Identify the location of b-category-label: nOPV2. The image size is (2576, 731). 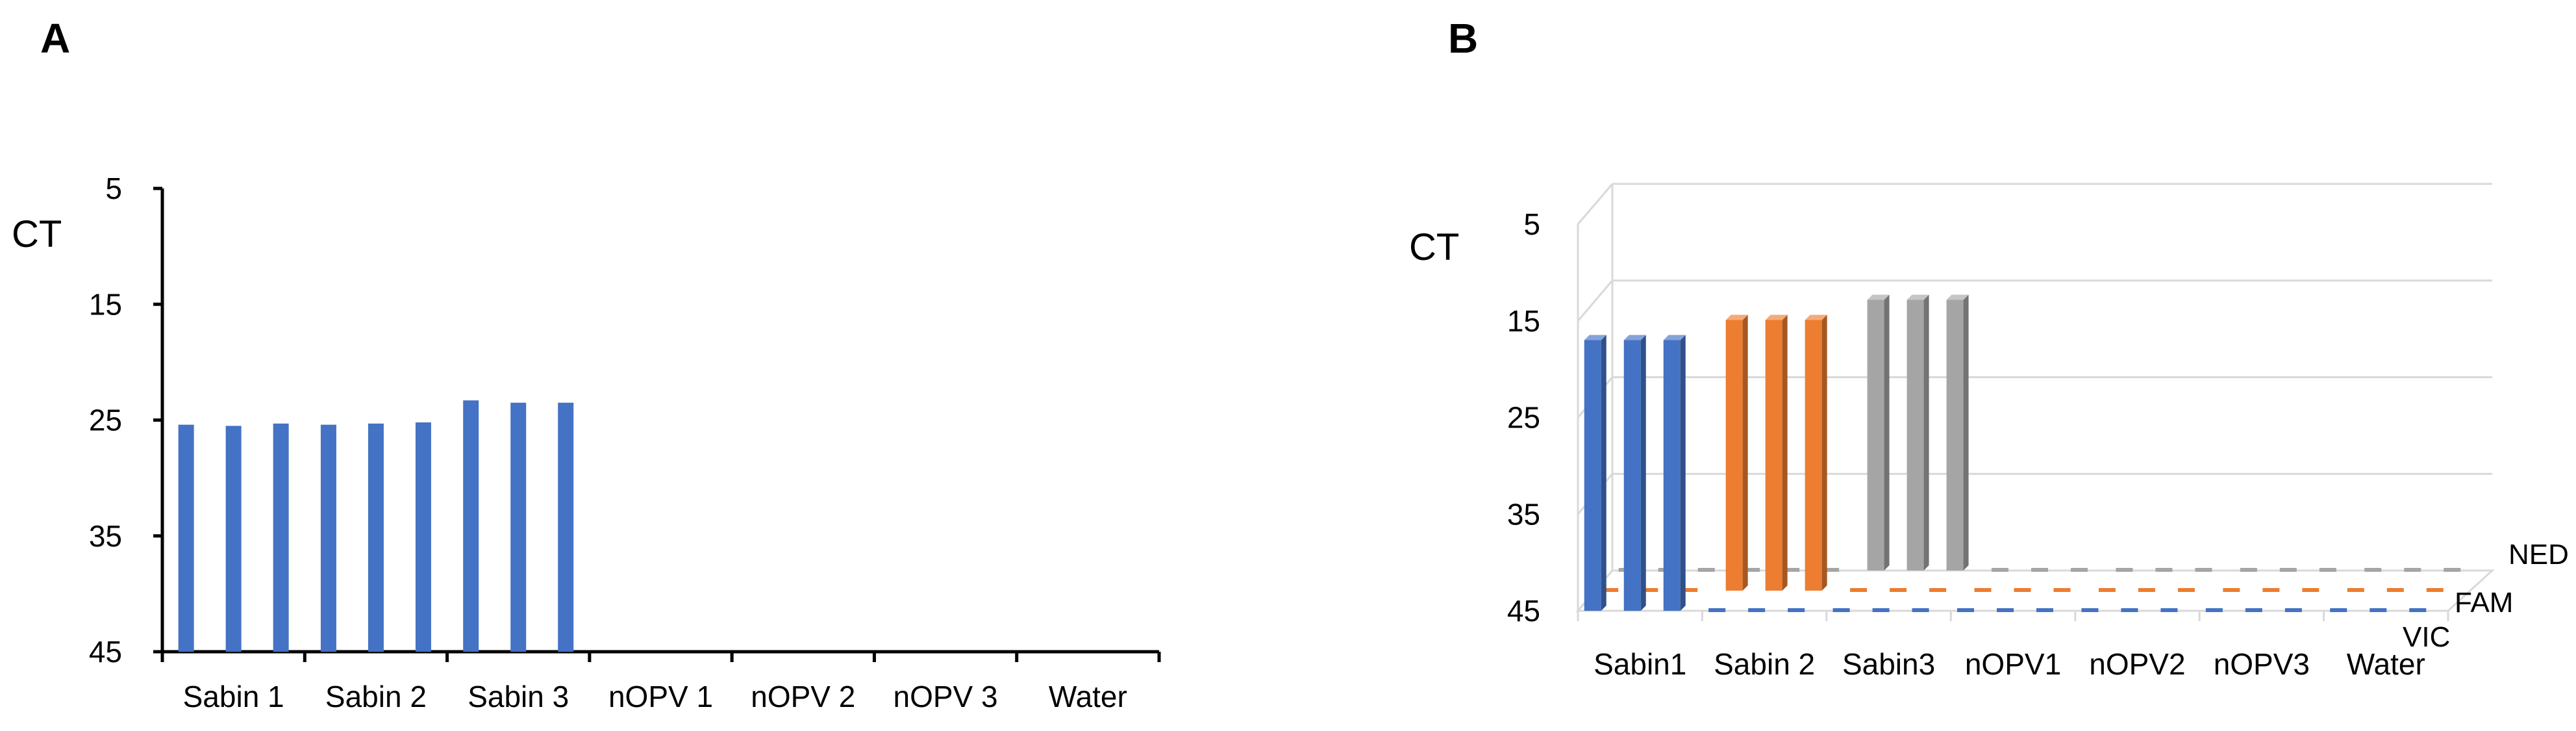
(2137, 664).